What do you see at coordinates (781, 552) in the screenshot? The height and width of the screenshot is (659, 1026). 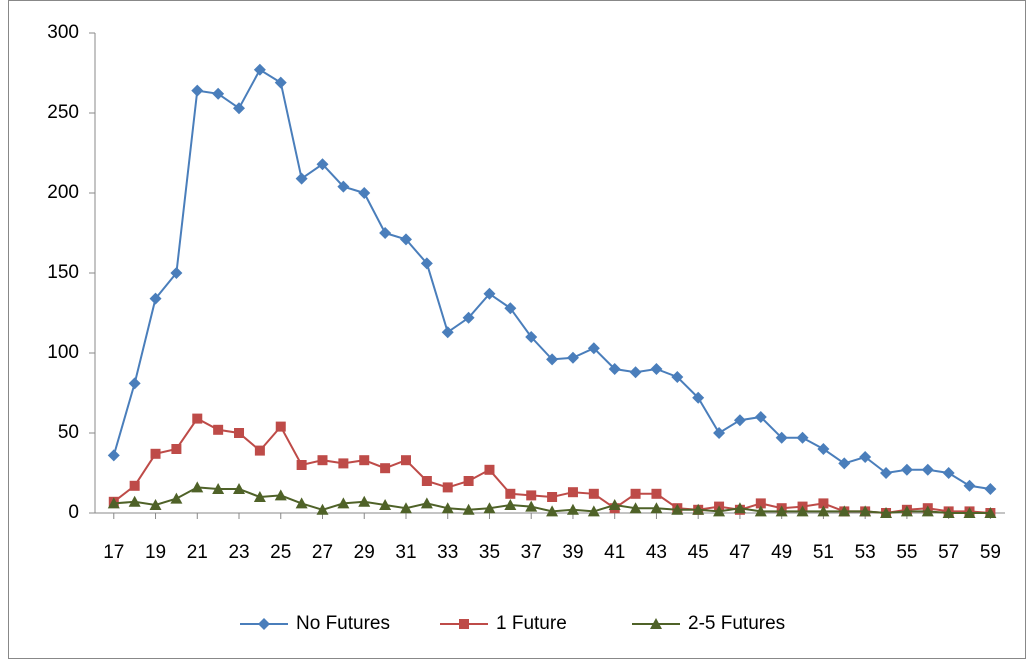 I see `x-tick-label: 49` at bounding box center [781, 552].